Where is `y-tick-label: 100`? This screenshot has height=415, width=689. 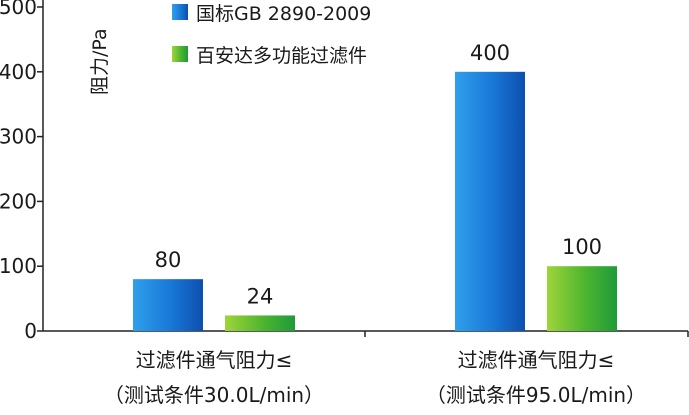 y-tick-label: 100 is located at coordinates (18, 266).